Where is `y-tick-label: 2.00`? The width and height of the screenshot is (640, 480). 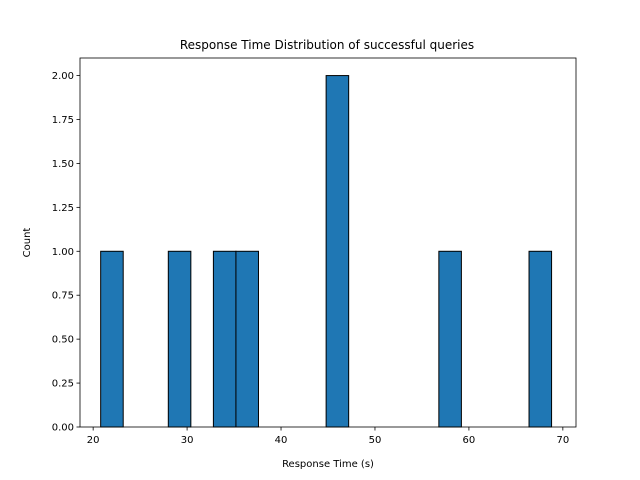
y-tick-label: 2.00 is located at coordinates (63, 76).